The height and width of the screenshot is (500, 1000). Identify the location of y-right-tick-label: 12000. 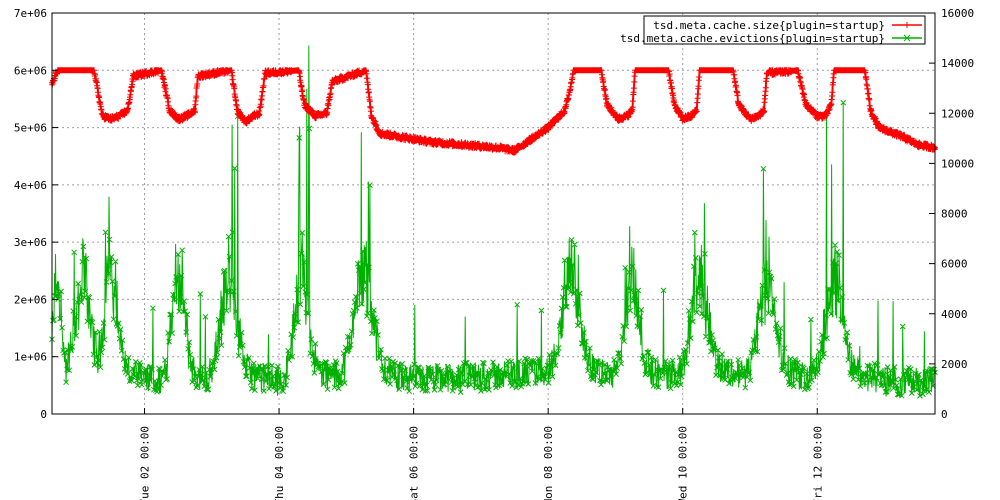
(957, 113).